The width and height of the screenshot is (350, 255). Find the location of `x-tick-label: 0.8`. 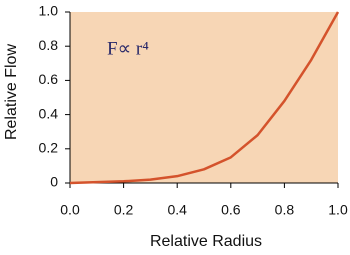

x-tick-label: 0.8 is located at coordinates (285, 210).